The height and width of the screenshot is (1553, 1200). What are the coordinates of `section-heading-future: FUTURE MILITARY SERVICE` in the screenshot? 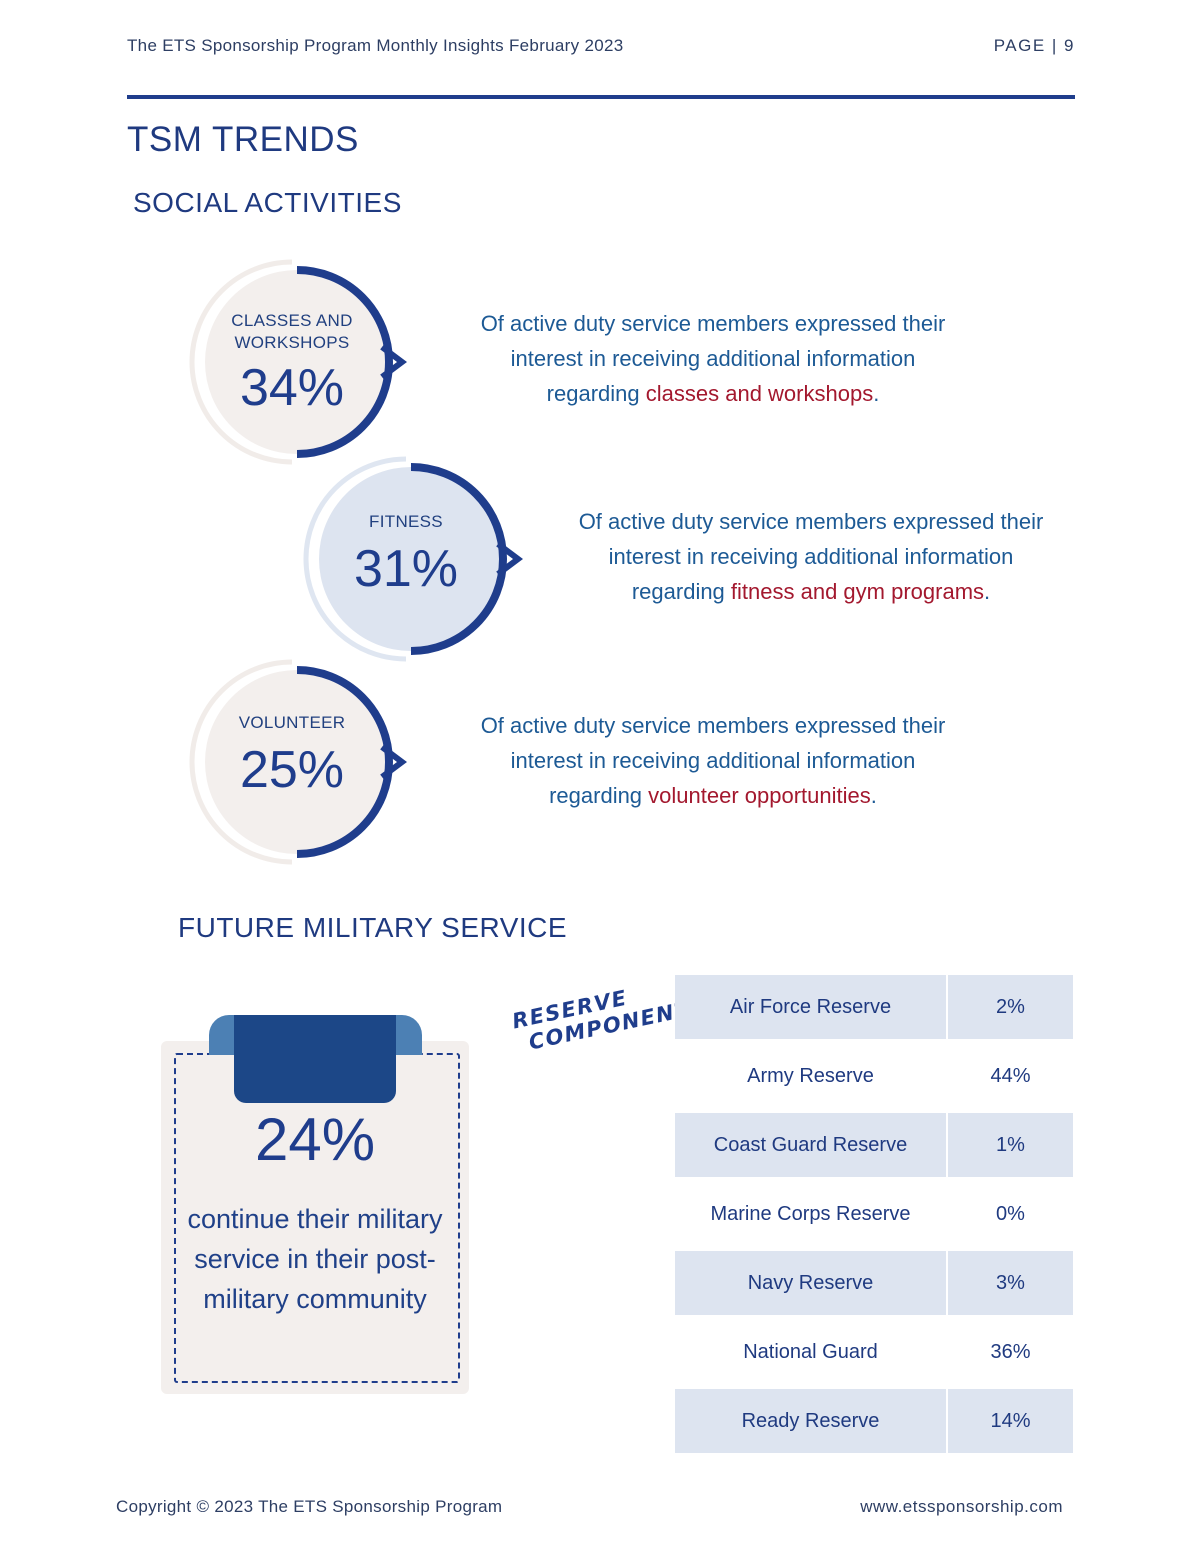 It's located at (373, 927).